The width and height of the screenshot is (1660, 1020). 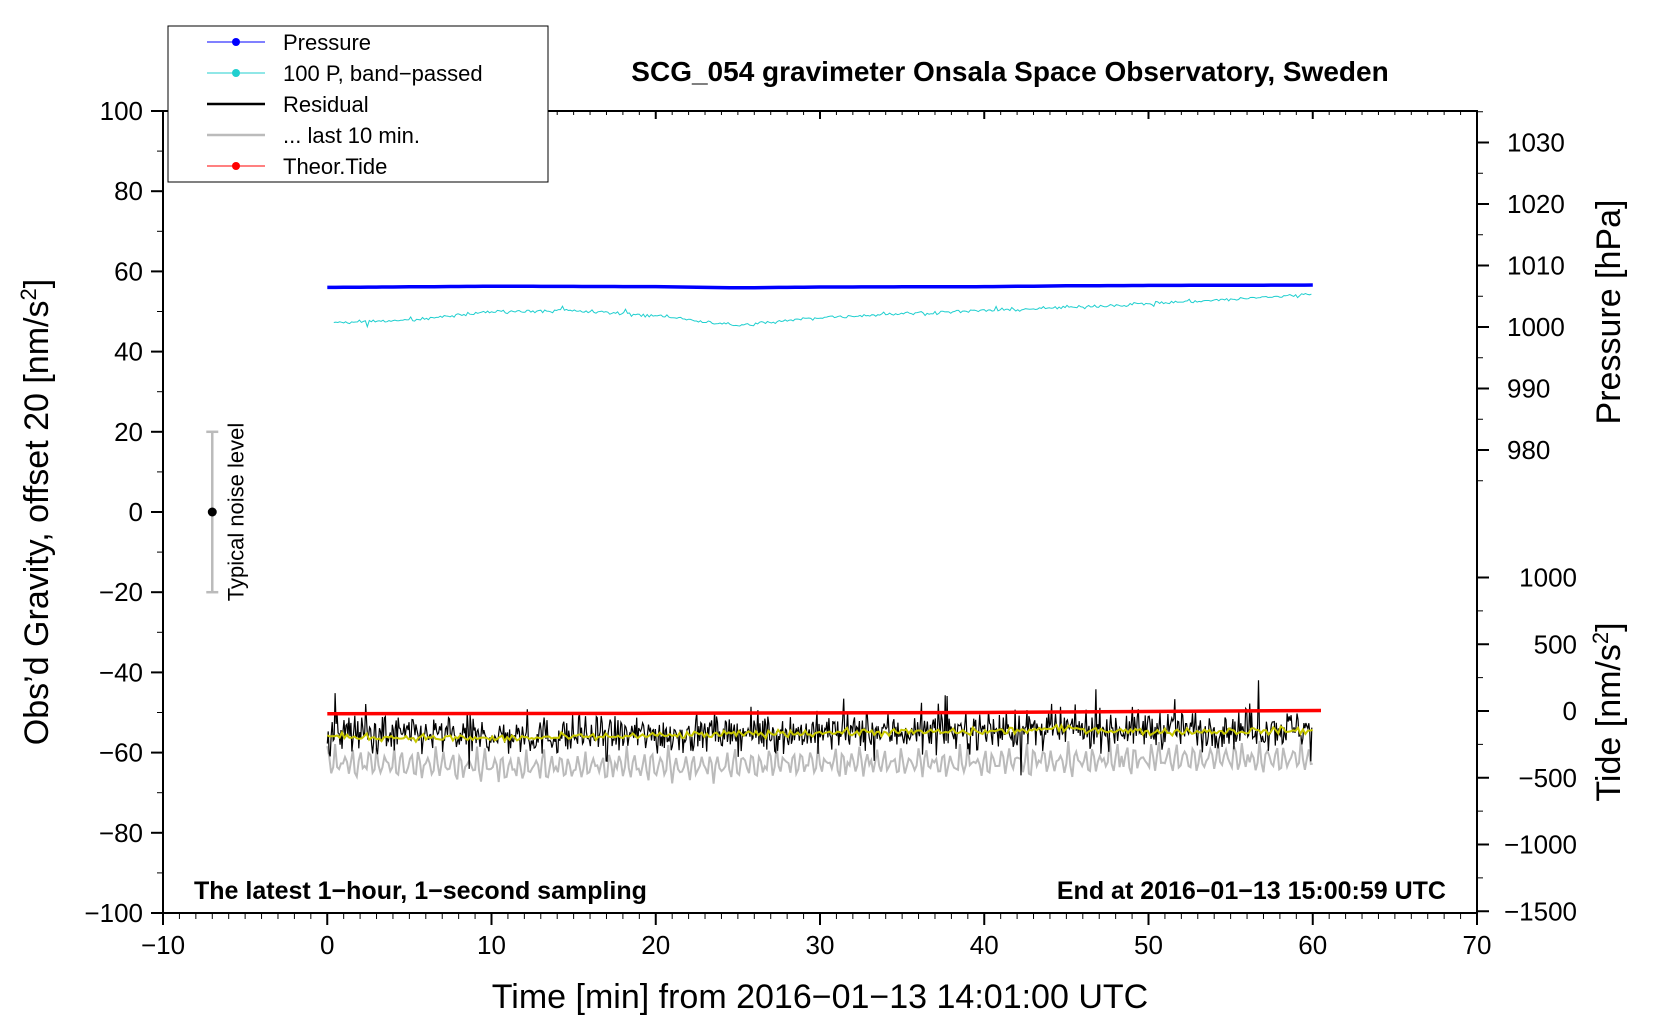 I want to click on y-axis-left-title-main: Obs’d Gravity, offset 20 [nm/s, so click(x=37, y=523).